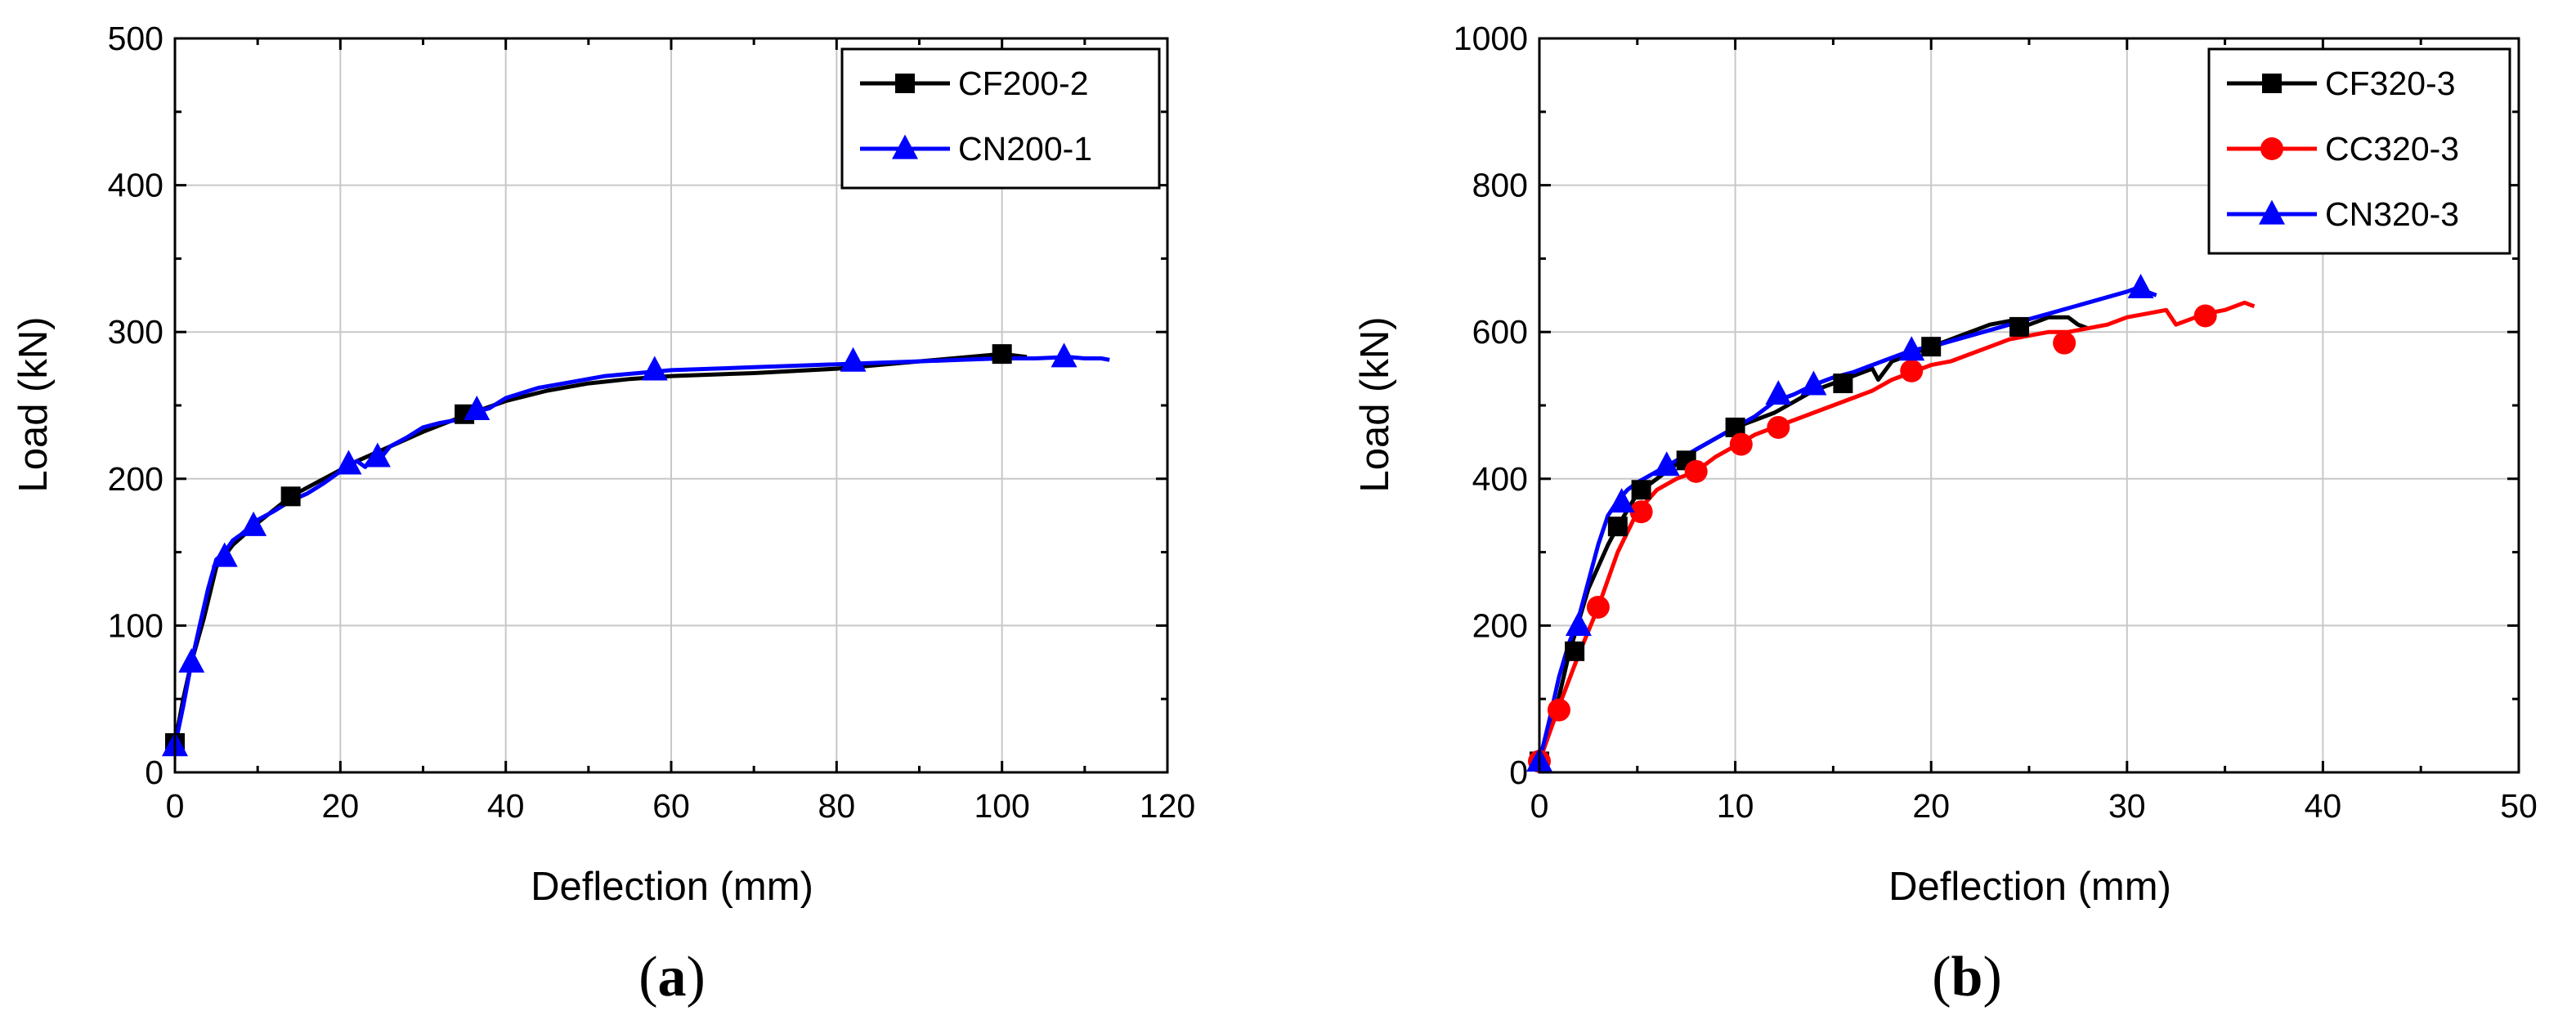  Describe the element at coordinates (2392, 214) in the screenshot. I see `panel-b-legend-label-CN320-3: CN320-3` at that location.